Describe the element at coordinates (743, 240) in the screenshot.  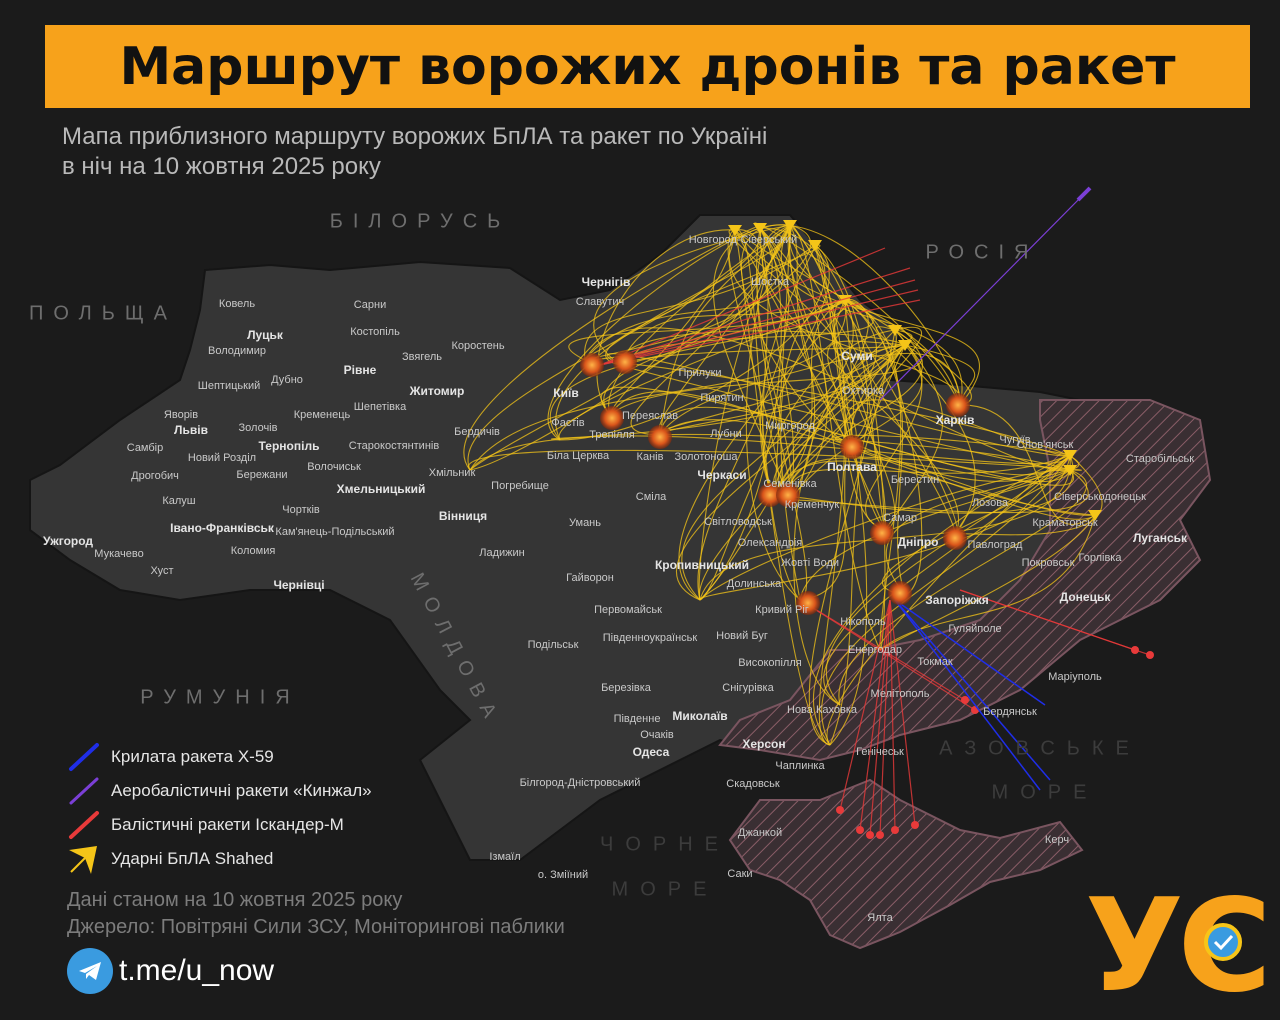
I see `city-label: Новгород-Сіверський` at that location.